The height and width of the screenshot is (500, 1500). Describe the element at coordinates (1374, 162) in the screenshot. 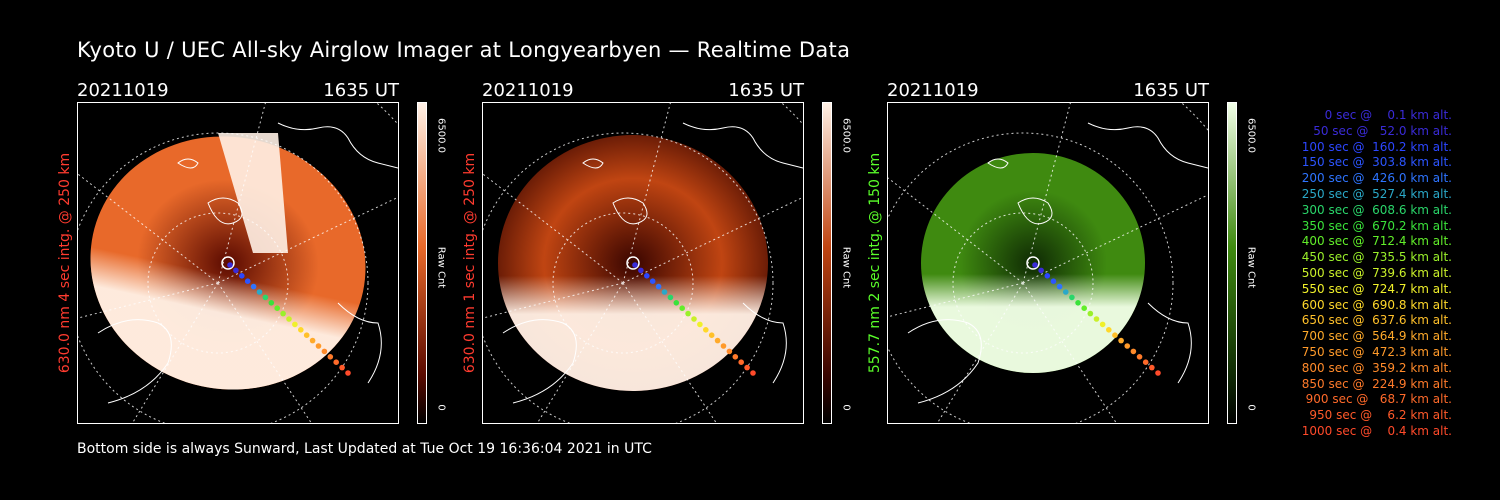

I see `legend-item: 150 sec @ 303.8 km alt.` at that location.